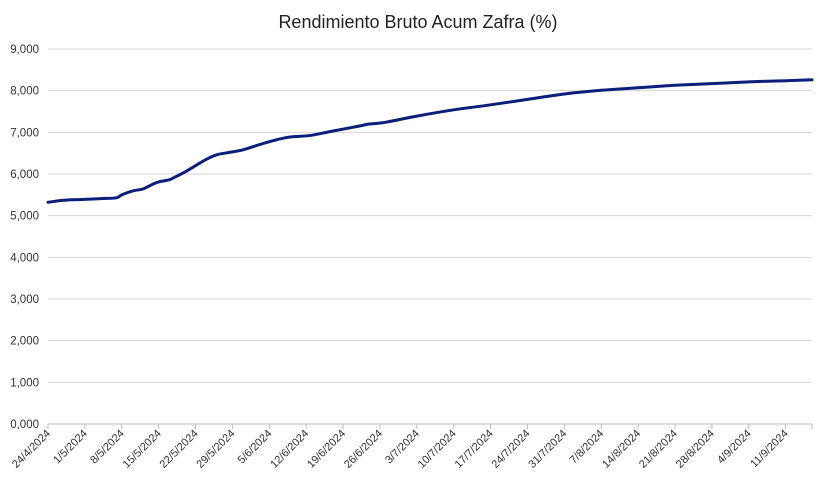 The width and height of the screenshot is (835, 486). Describe the element at coordinates (24, 342) in the screenshot. I see `y-tick-label: 2,000` at that location.